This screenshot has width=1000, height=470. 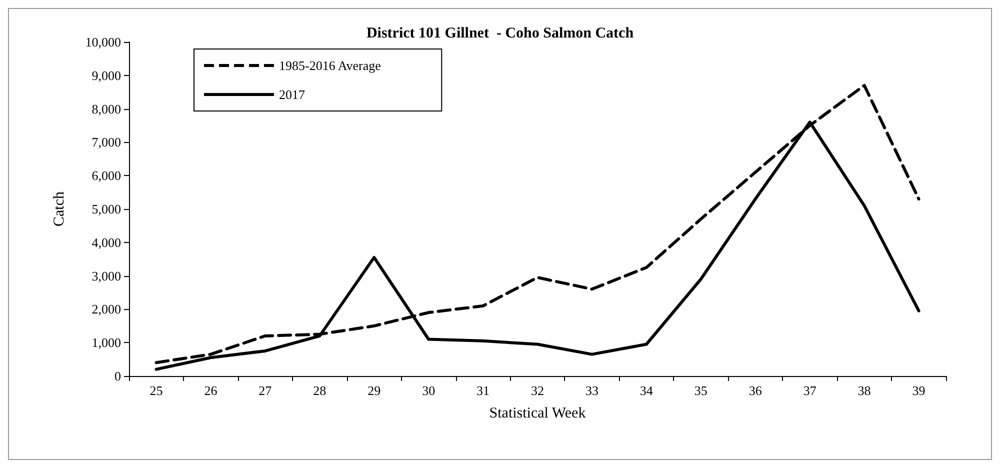 What do you see at coordinates (106, 342) in the screenshot?
I see `y-tick-label: 1,000` at bounding box center [106, 342].